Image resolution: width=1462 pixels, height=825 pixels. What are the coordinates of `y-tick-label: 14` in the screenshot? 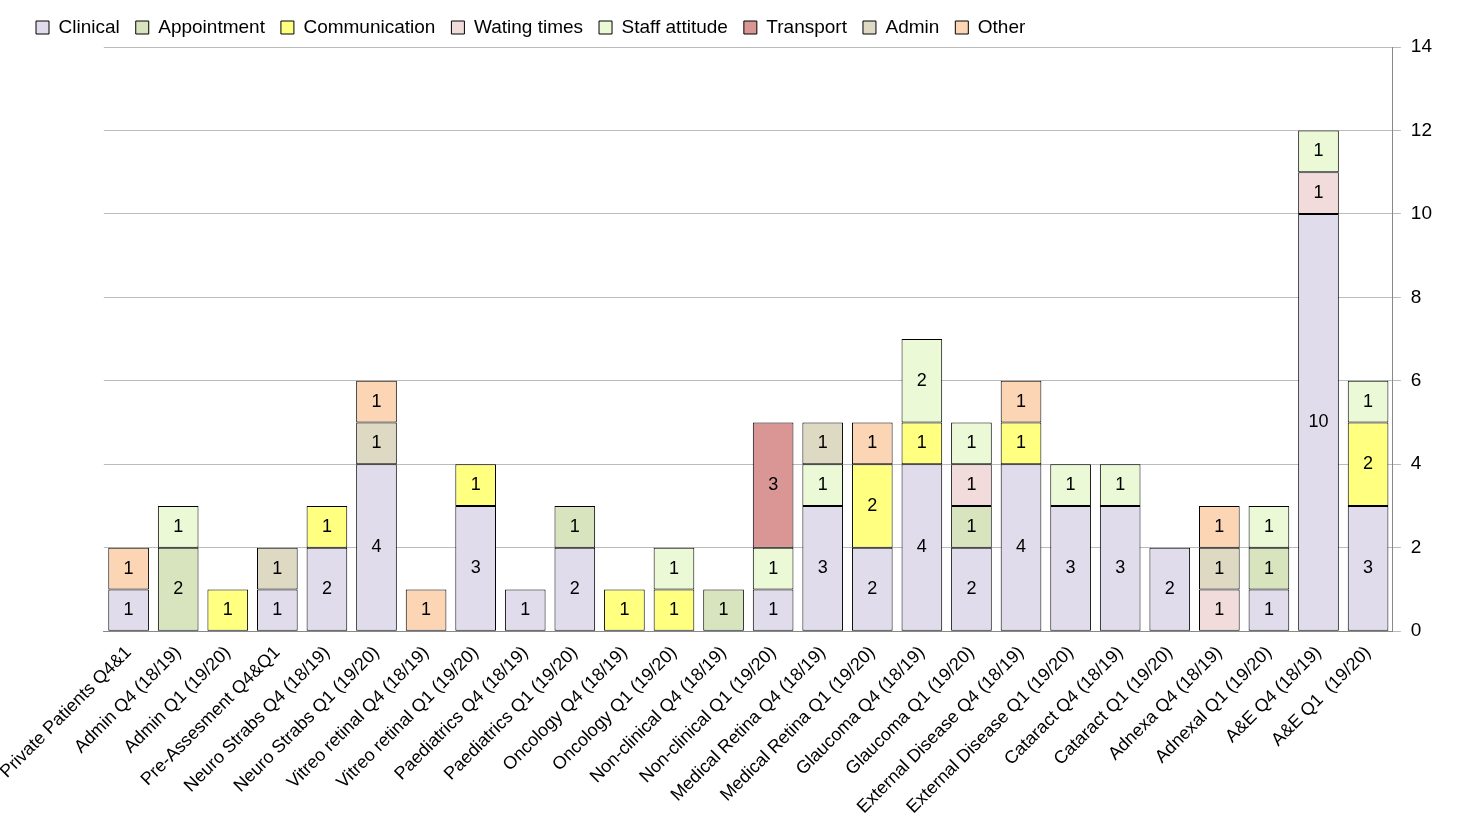 It's located at (1421, 46).